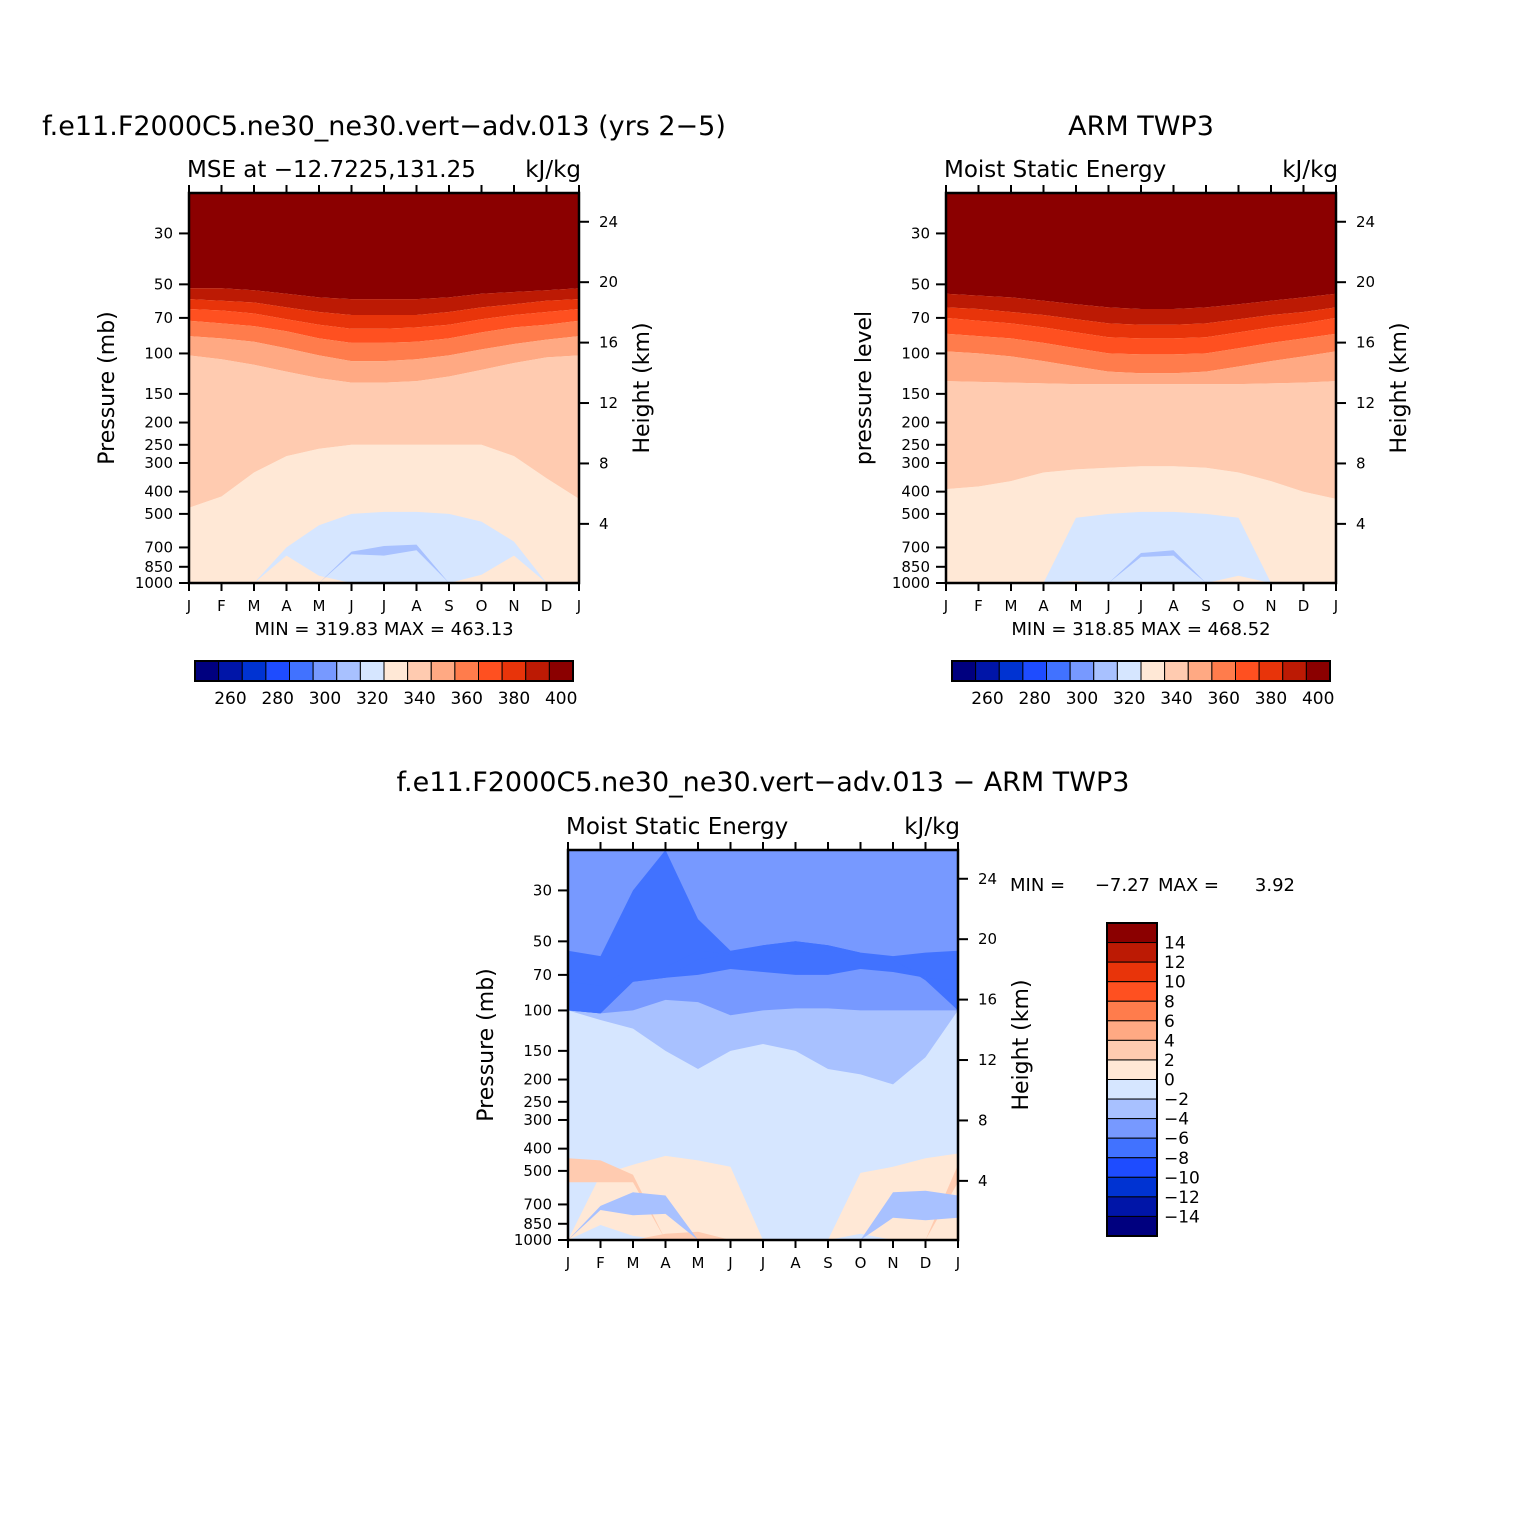  What do you see at coordinates (449, 606) in the screenshot?
I see `x-tick-label: S` at bounding box center [449, 606].